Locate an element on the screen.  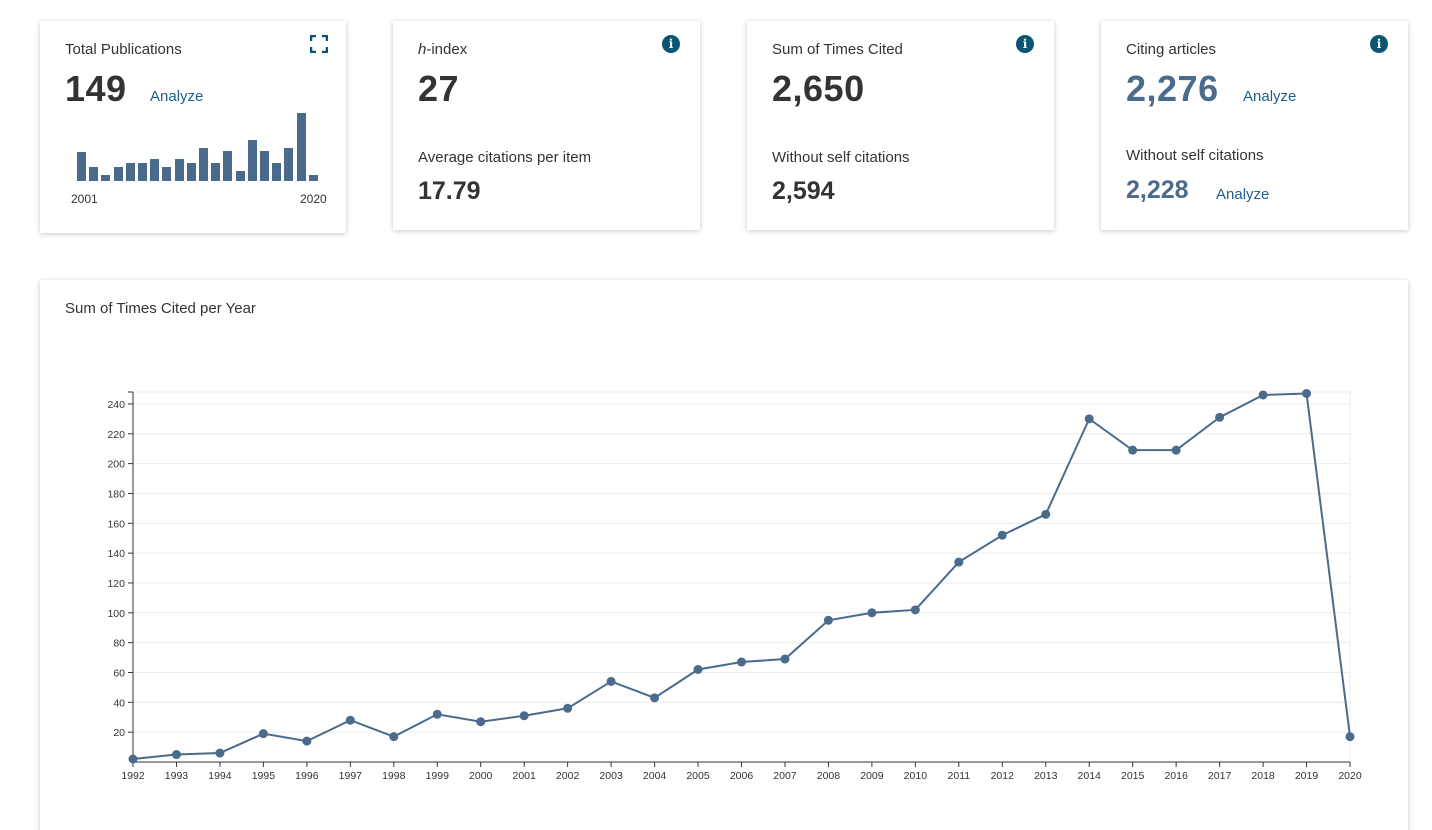
h-index-title: h-index is located at coordinates (442, 49).